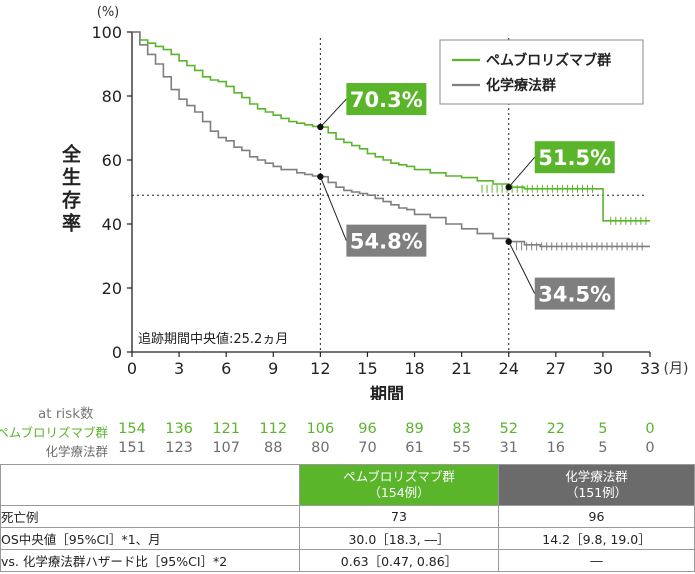 The width and height of the screenshot is (695, 574). Describe the element at coordinates (179, 368) in the screenshot. I see `x-tick-label: 3` at that location.